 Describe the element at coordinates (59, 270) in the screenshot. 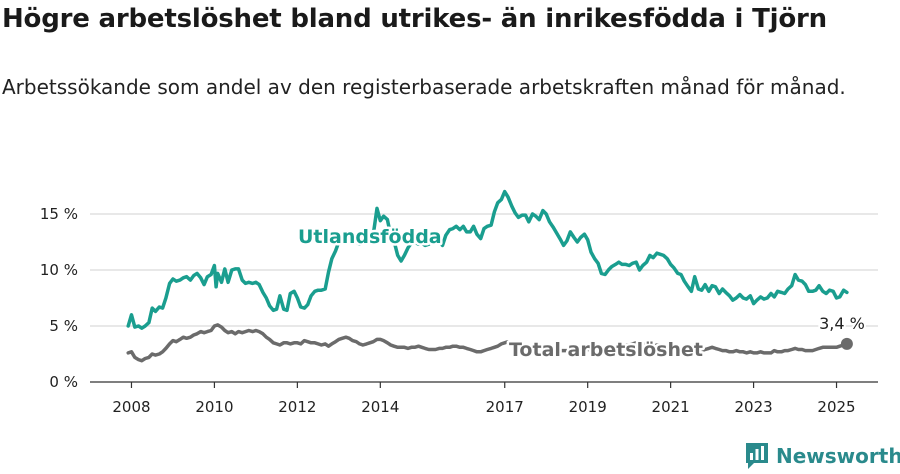

I see `y-tick-label: 10 %` at that location.